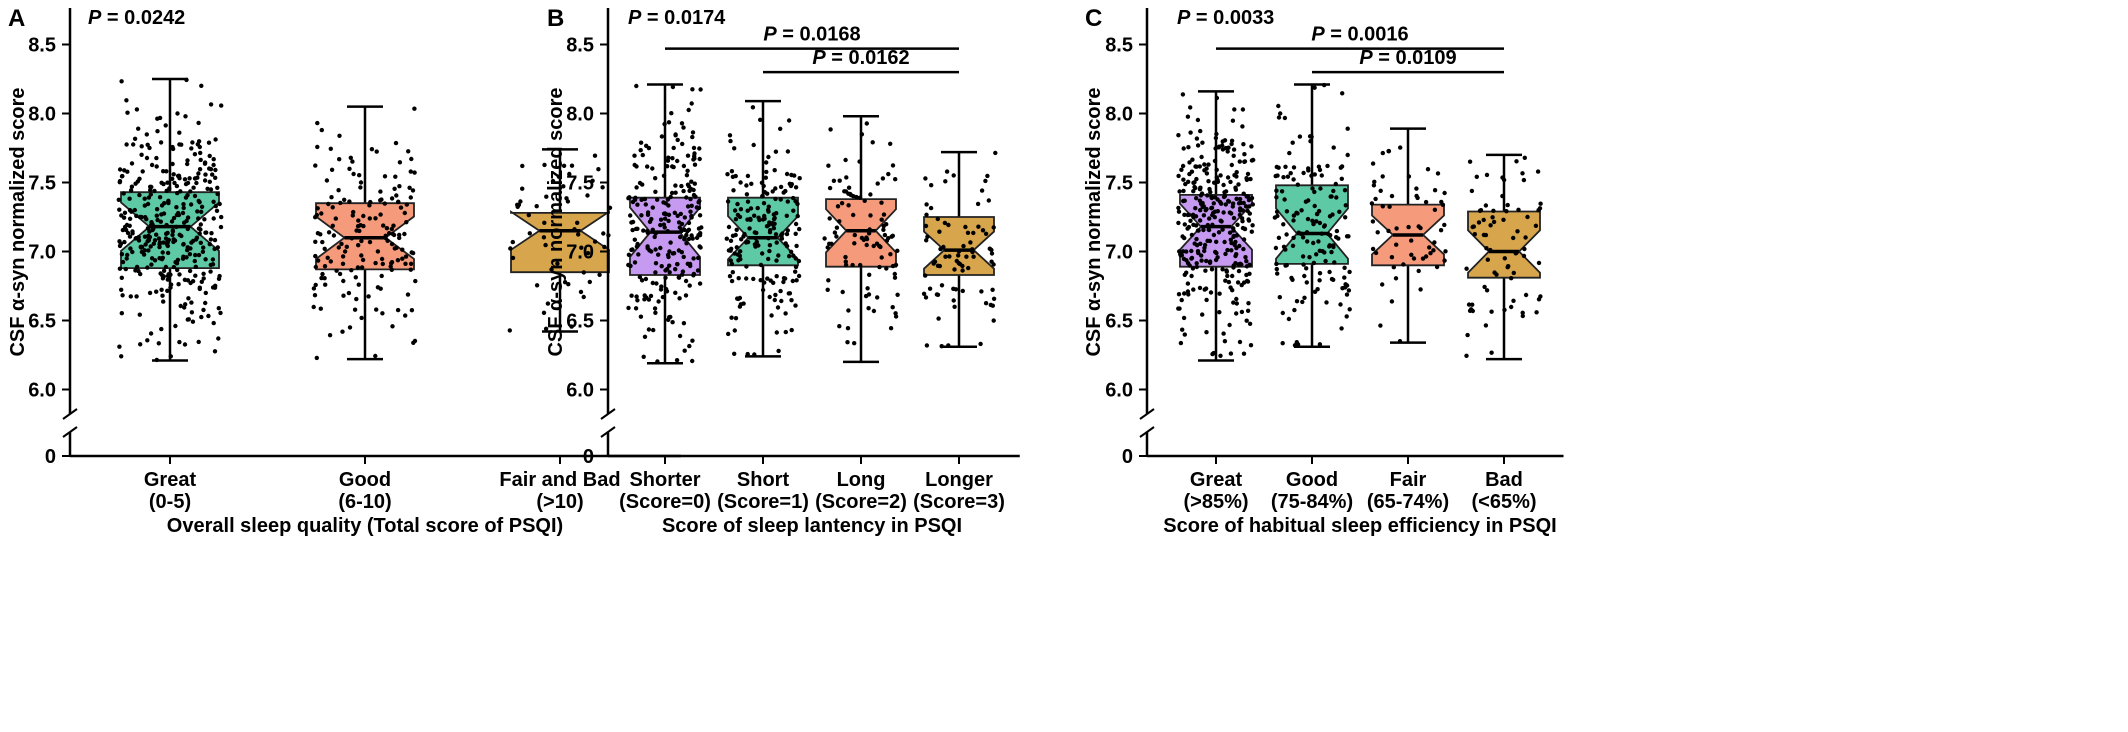  I want to click on y-tick-label: 7.5, so click(42, 184).